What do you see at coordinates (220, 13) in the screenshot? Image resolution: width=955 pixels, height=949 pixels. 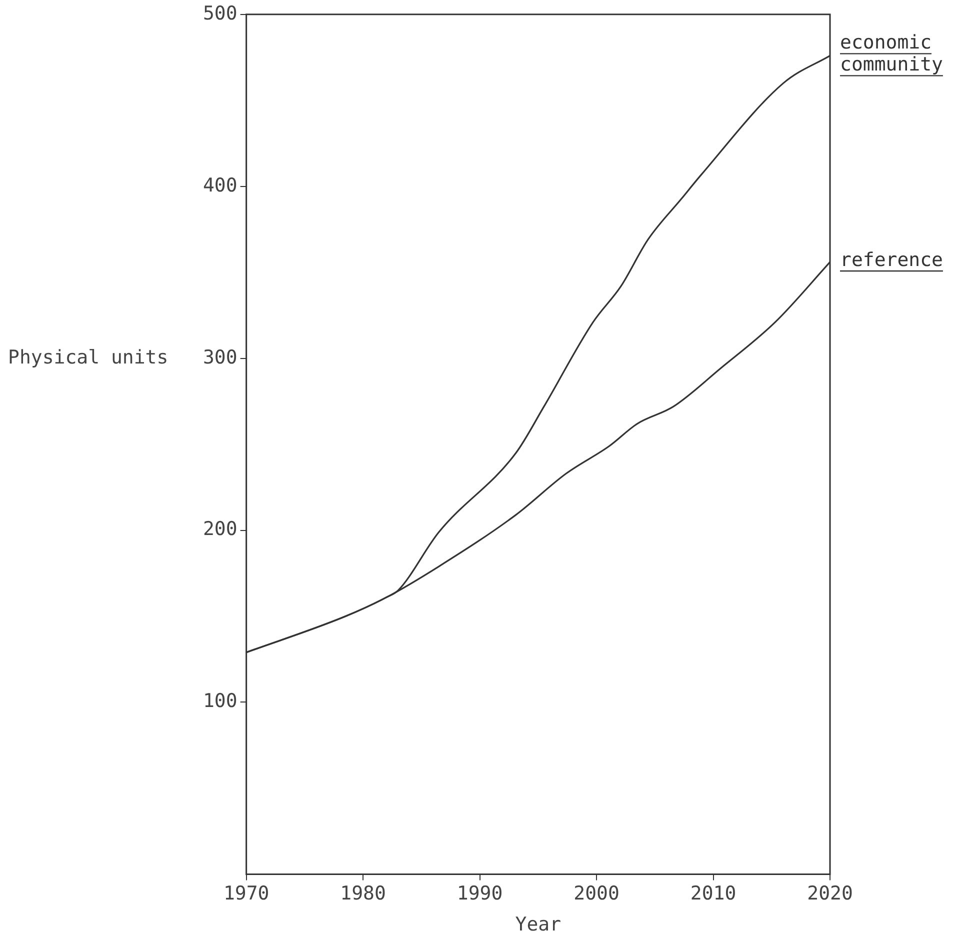 I see `y-tick-label: 500` at bounding box center [220, 13].